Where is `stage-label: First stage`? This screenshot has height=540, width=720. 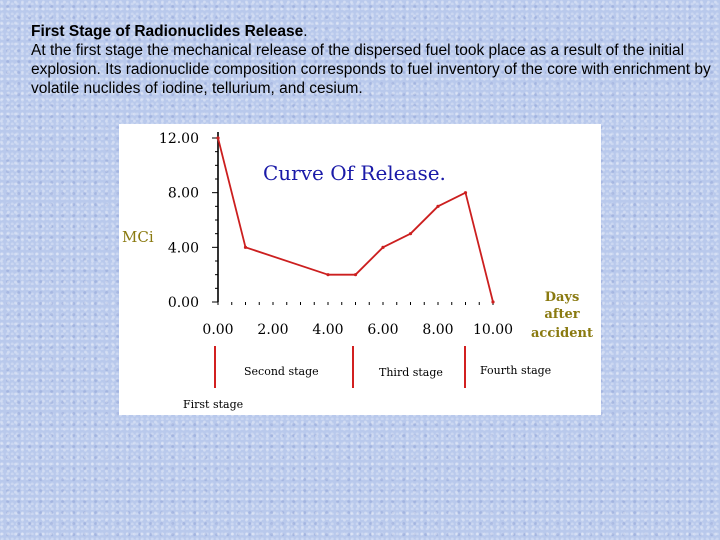
stage-label: First stage is located at coordinates (213, 404).